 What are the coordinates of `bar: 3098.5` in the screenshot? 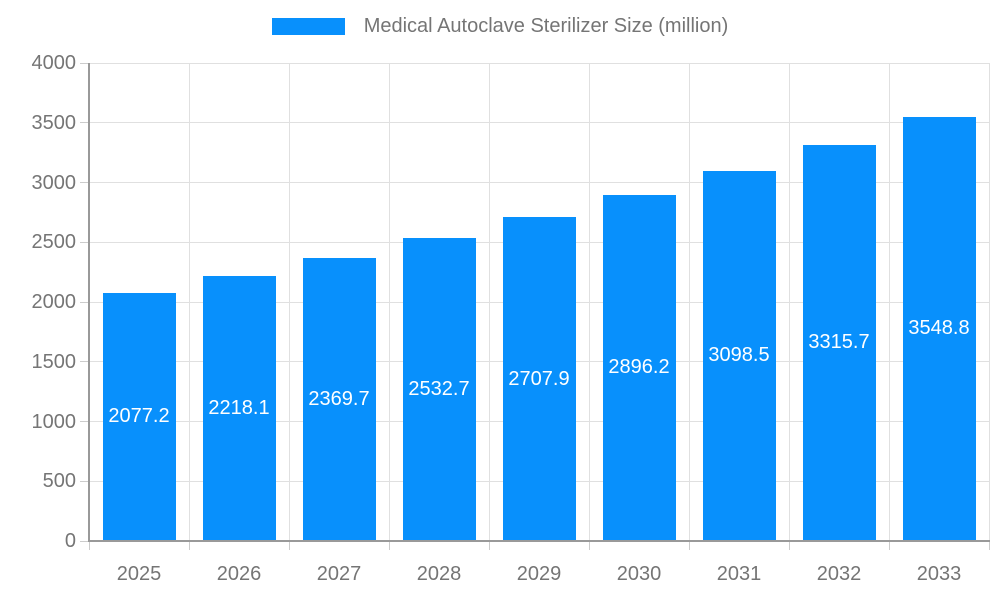 It's located at (739, 355).